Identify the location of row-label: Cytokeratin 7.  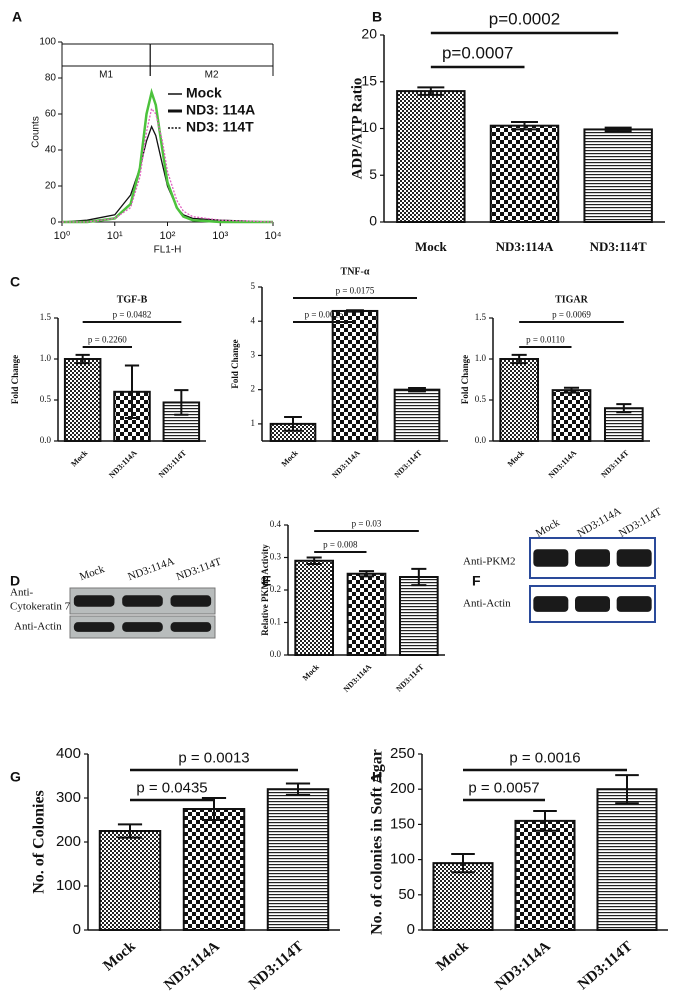
(40, 607).